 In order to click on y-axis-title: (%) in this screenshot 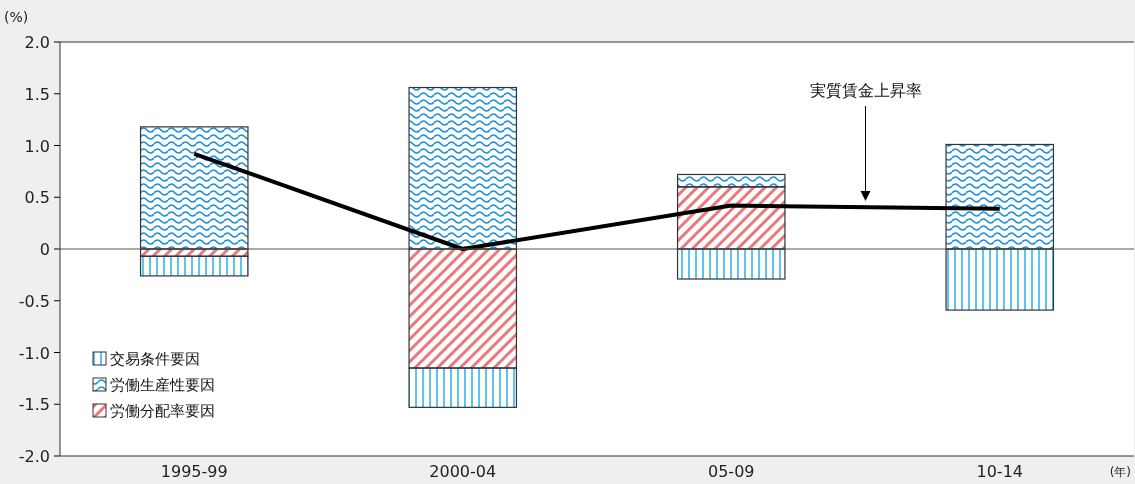, I will do `click(16, 17)`.